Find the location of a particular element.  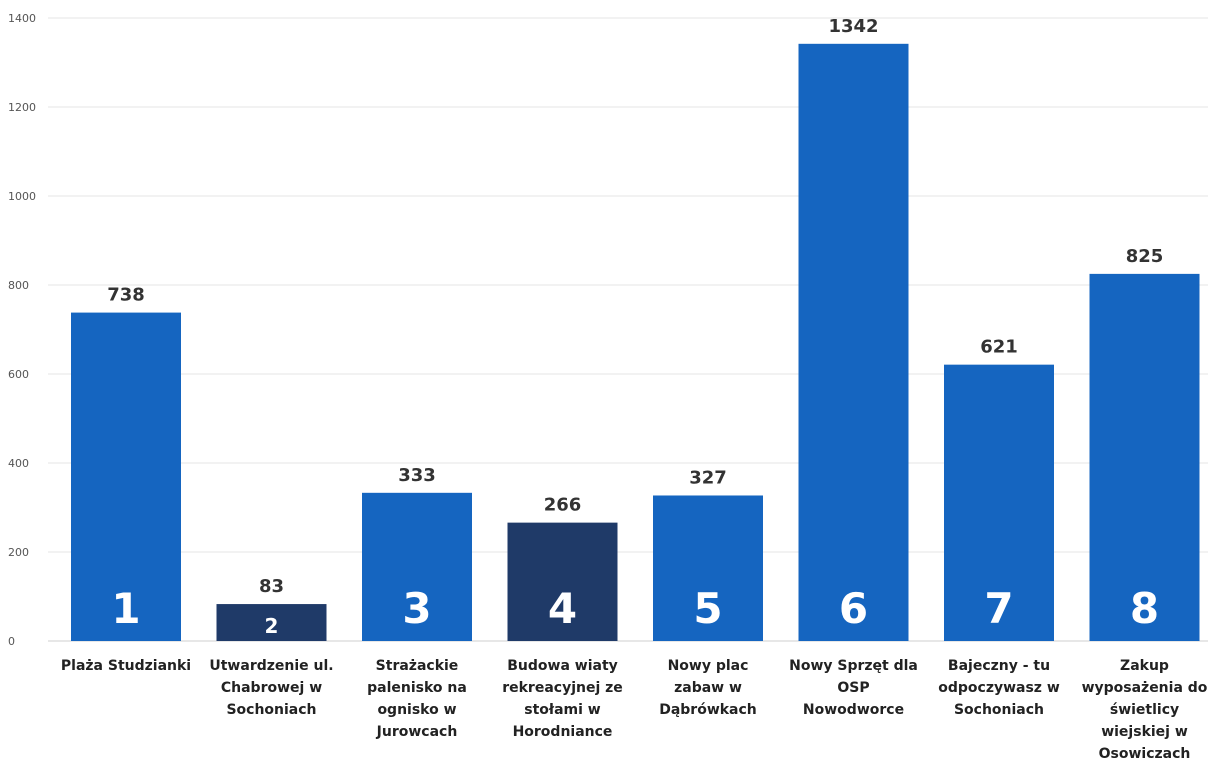

category-label: Nowy plac is located at coordinates (708, 666).